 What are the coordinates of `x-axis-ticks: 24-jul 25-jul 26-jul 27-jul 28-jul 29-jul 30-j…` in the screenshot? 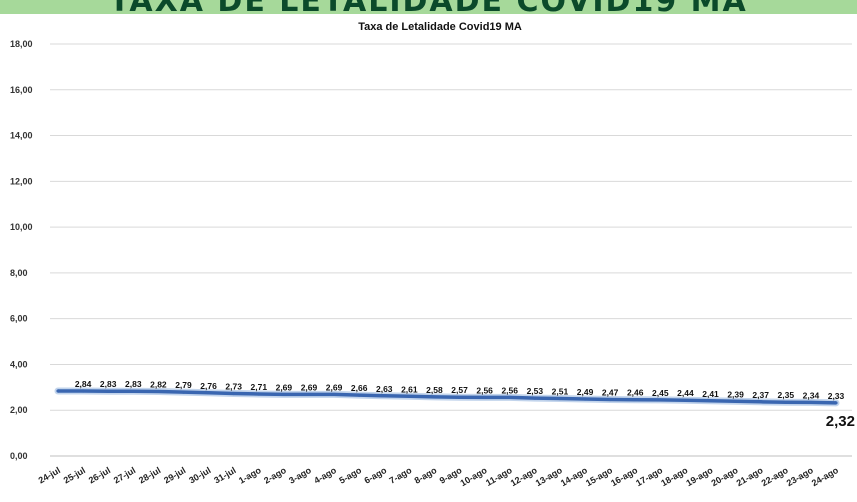 It's located at (439, 476).